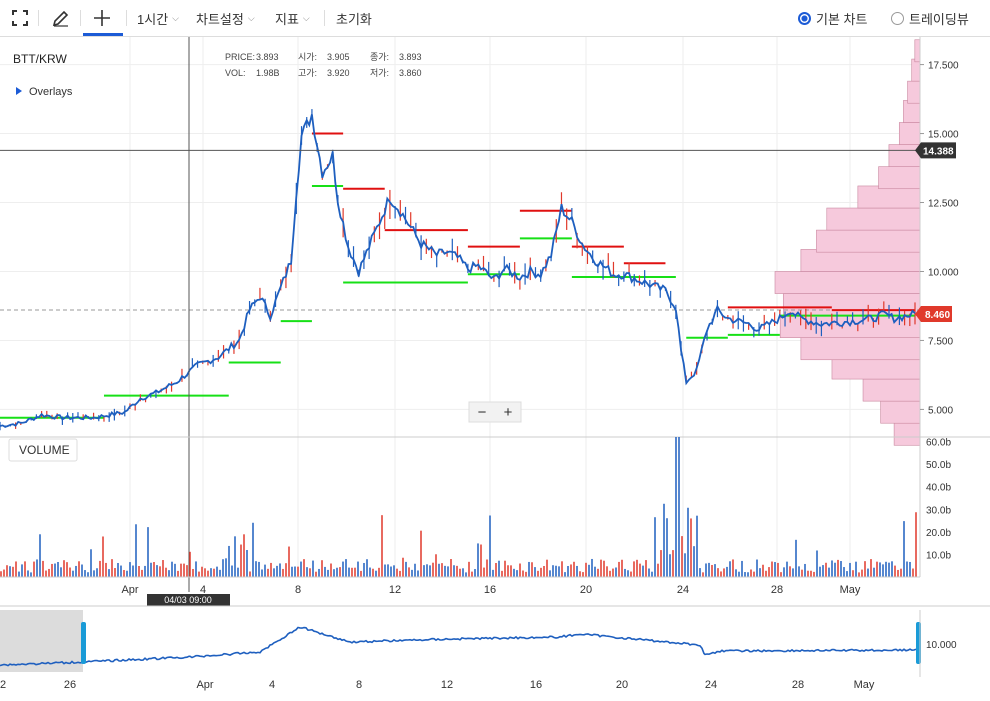 The height and width of the screenshot is (701, 990). Describe the element at coordinates (292, 18) in the screenshot. I see `indicators-dropdown: 지표 ⌵` at that location.